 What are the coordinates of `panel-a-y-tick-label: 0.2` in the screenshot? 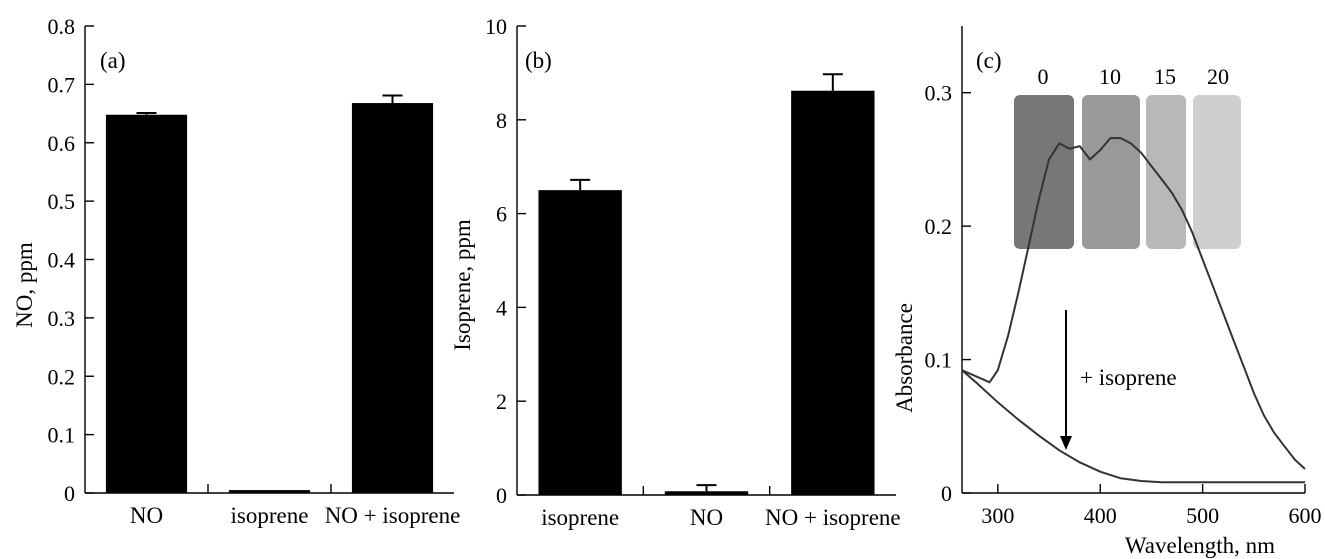 It's located at (62, 376).